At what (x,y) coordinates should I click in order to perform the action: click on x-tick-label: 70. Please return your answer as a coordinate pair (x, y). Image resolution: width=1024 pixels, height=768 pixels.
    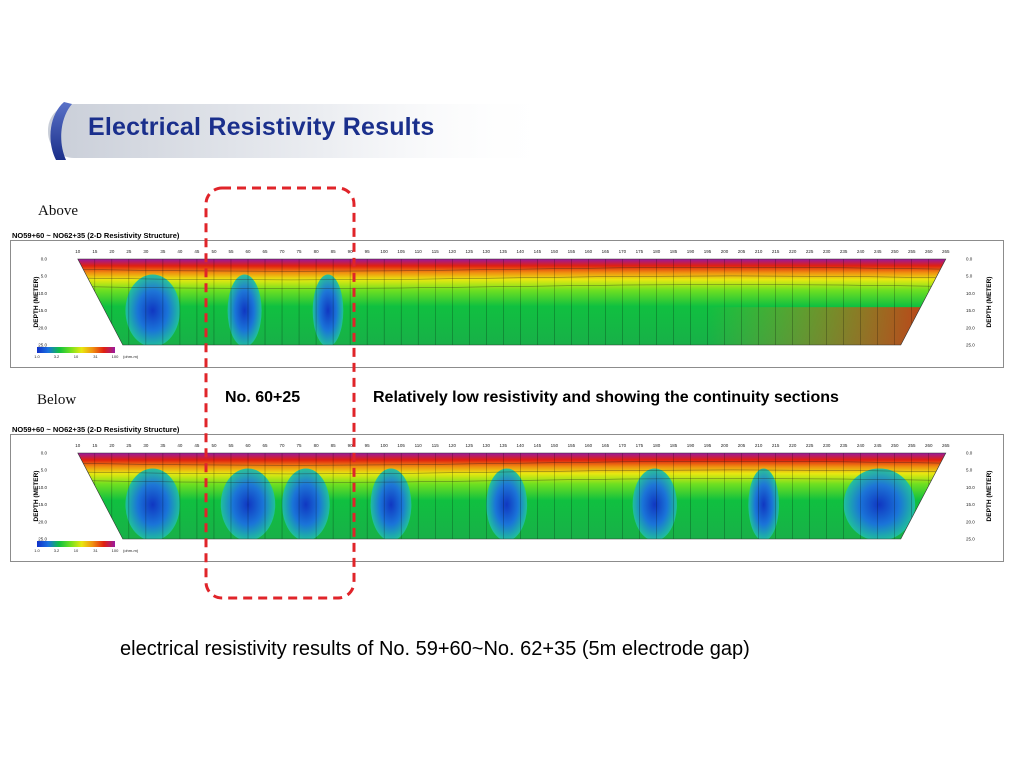
    Looking at the image, I should click on (283, 251).